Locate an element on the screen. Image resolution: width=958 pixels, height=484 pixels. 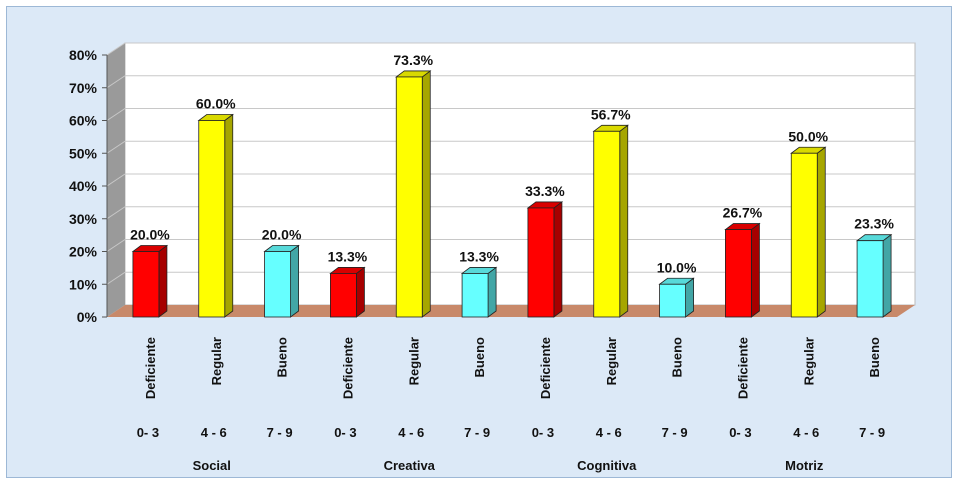
bar-social-bueno is located at coordinates (281, 281).